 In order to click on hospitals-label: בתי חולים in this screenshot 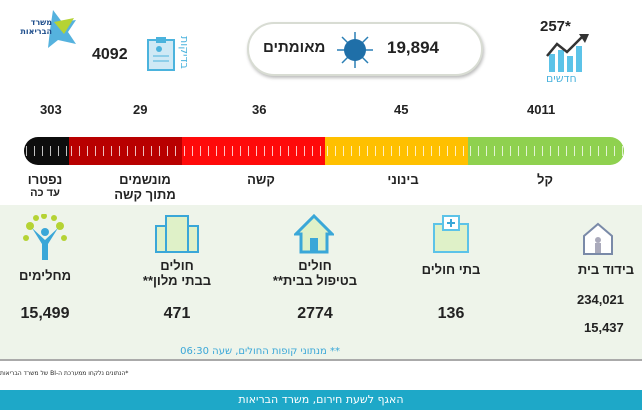, I will do `click(451, 269)`.